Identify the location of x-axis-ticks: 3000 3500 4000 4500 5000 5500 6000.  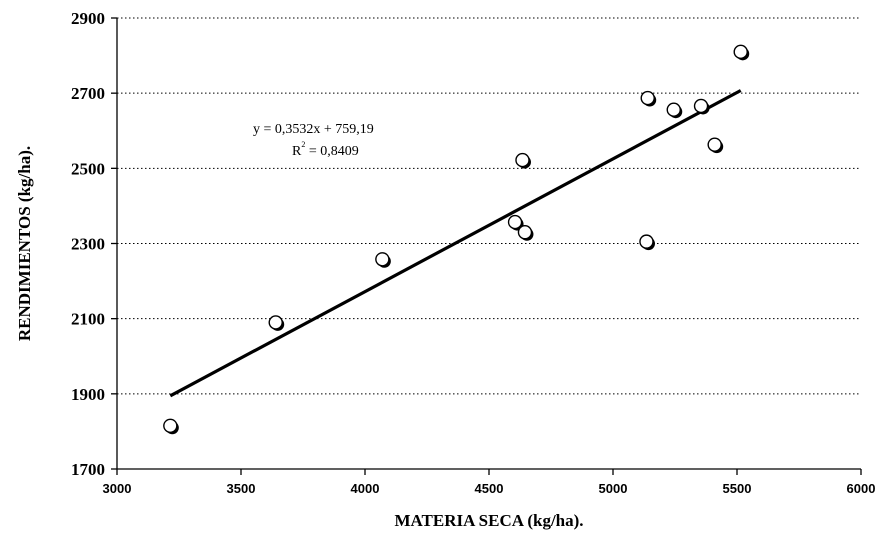
(489, 482).